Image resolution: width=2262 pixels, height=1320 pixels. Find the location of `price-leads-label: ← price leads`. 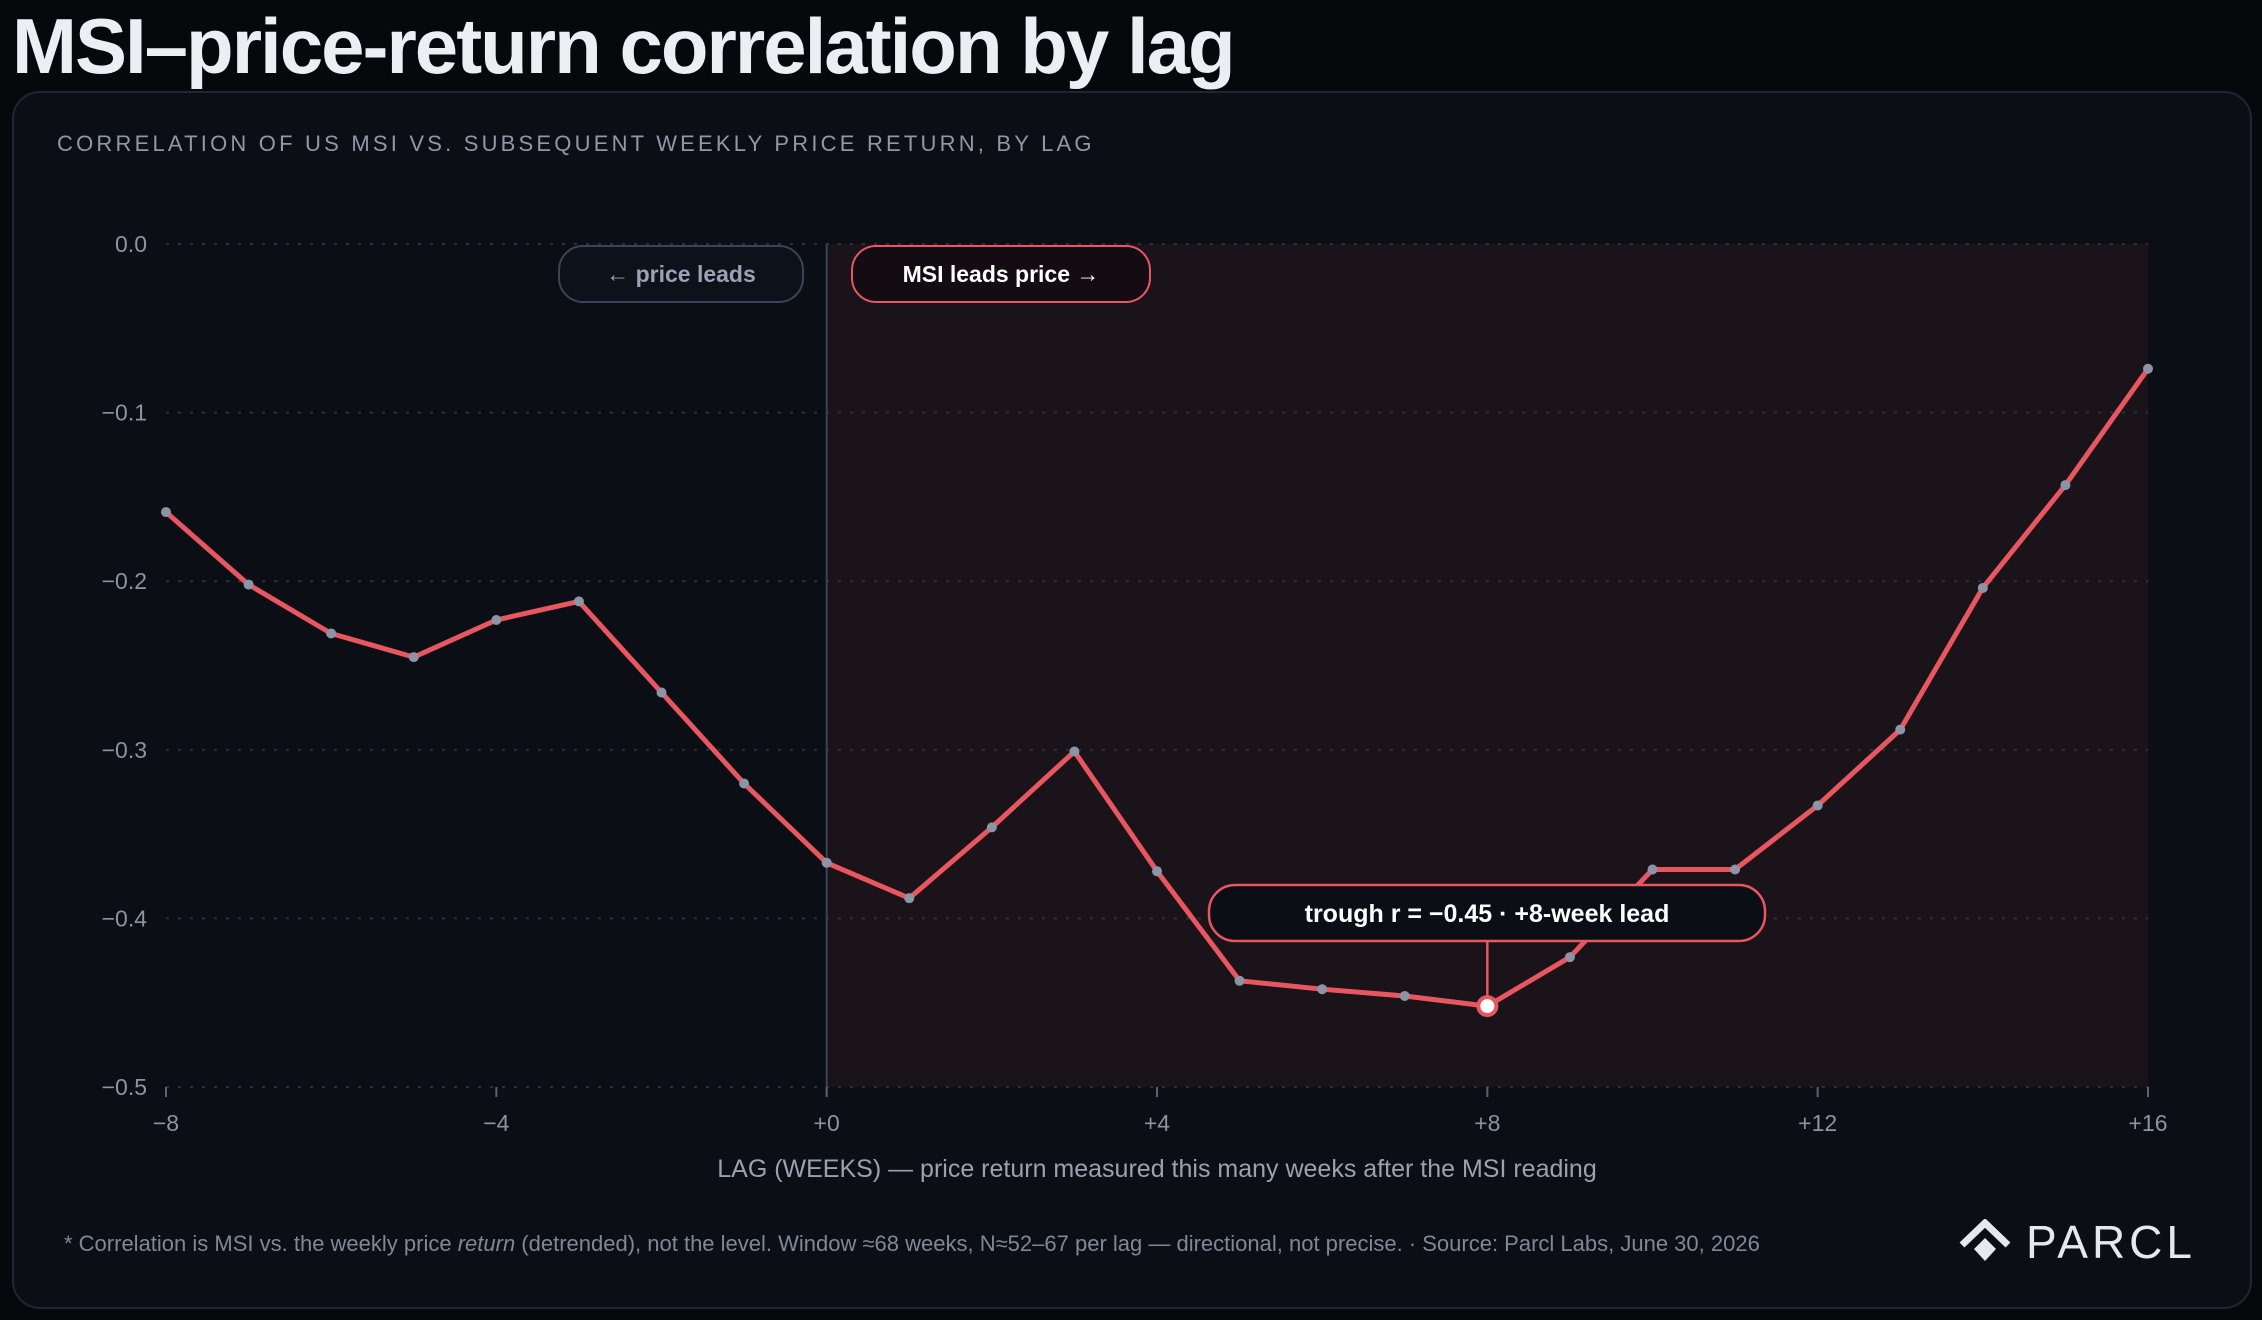

price-leads-label: ← price leads is located at coordinates (681, 274).